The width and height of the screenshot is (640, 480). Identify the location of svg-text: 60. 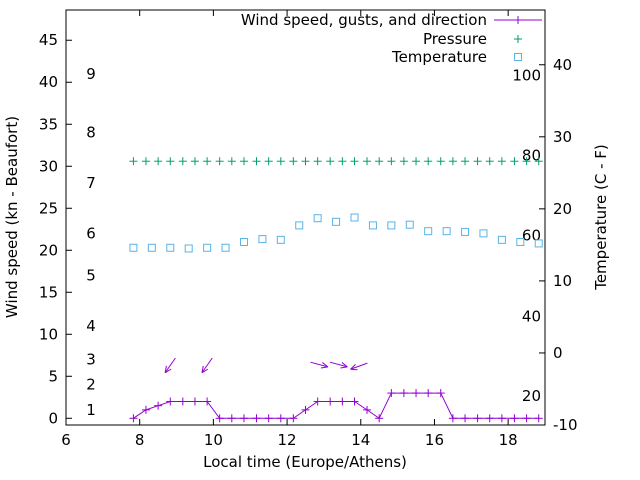
(531, 236).